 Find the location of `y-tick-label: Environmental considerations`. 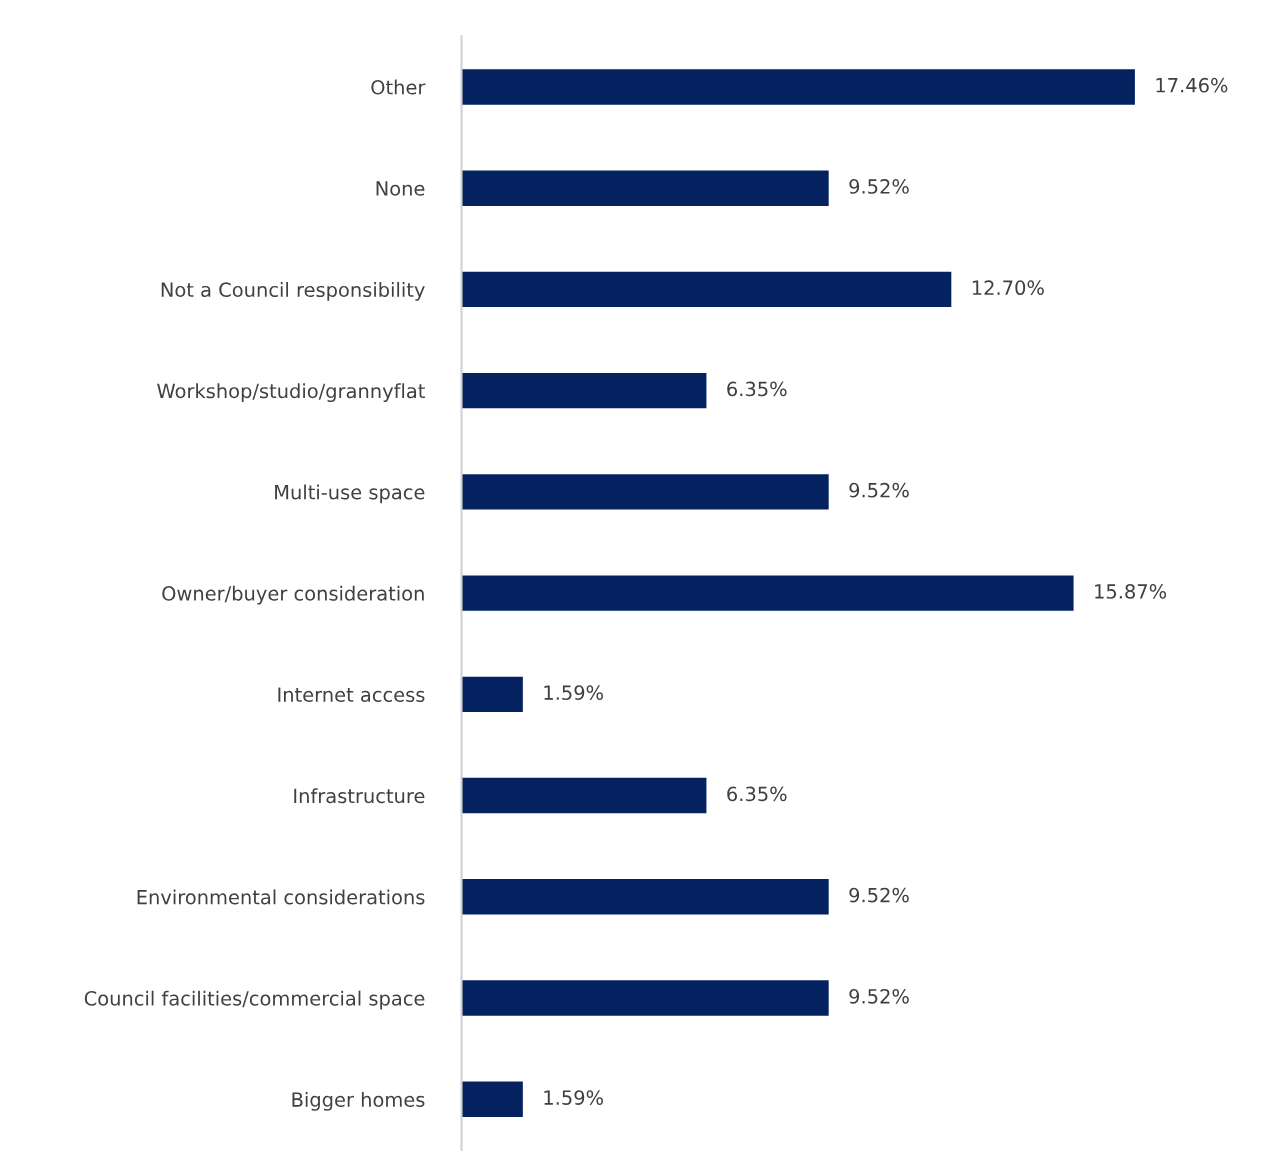

y-tick-label: Environmental considerations is located at coordinates (281, 897).